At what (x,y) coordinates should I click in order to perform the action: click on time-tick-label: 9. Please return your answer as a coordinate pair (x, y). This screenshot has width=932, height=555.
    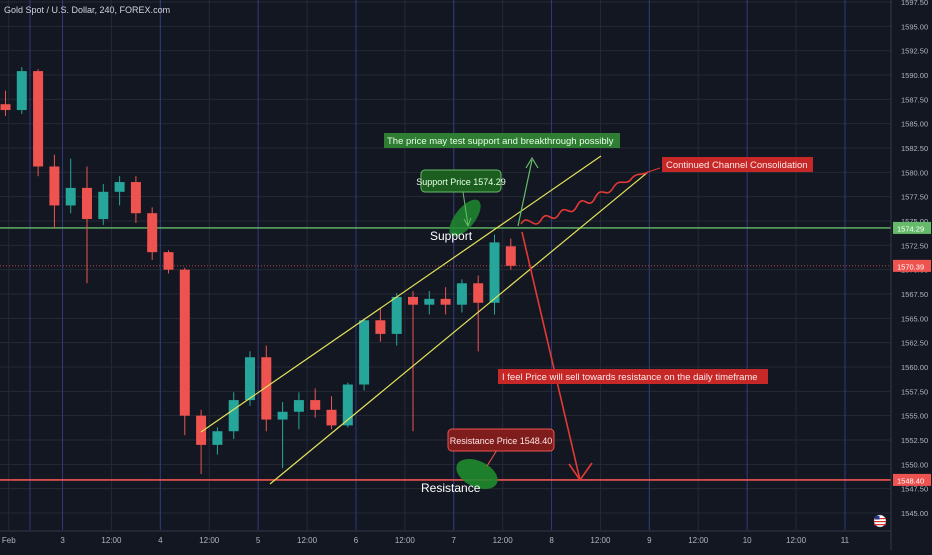
    Looking at the image, I should click on (649, 540).